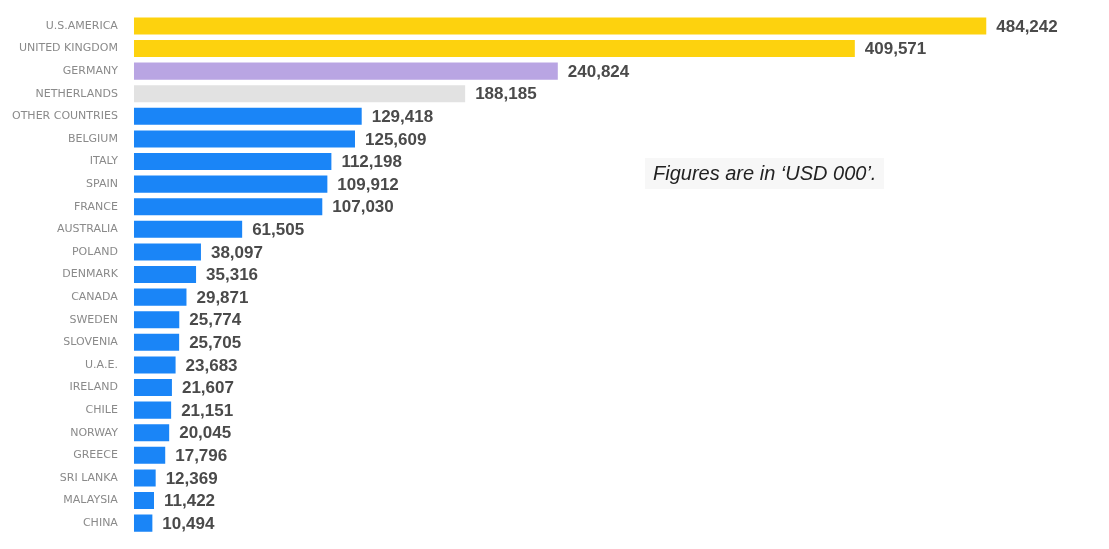 Image resolution: width=1109 pixels, height=549 pixels. Describe the element at coordinates (68, 48) in the screenshot. I see `y-tick-label: UNITED KINGDOM` at that location.